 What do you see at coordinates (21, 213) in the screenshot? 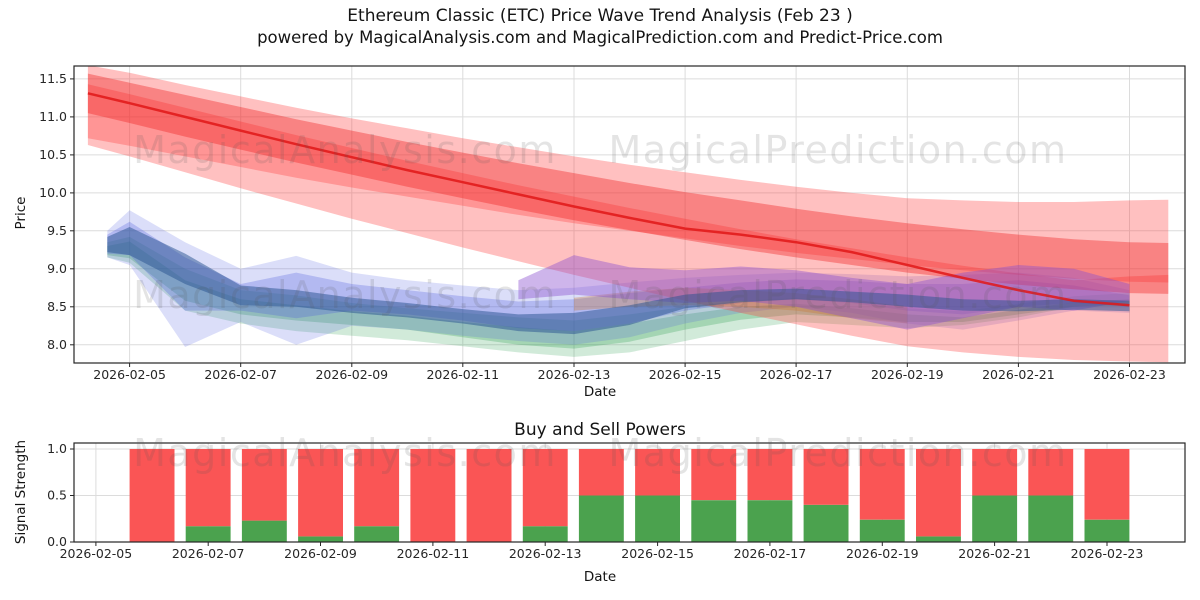
I see `price-axis-label: Price` at bounding box center [21, 213].